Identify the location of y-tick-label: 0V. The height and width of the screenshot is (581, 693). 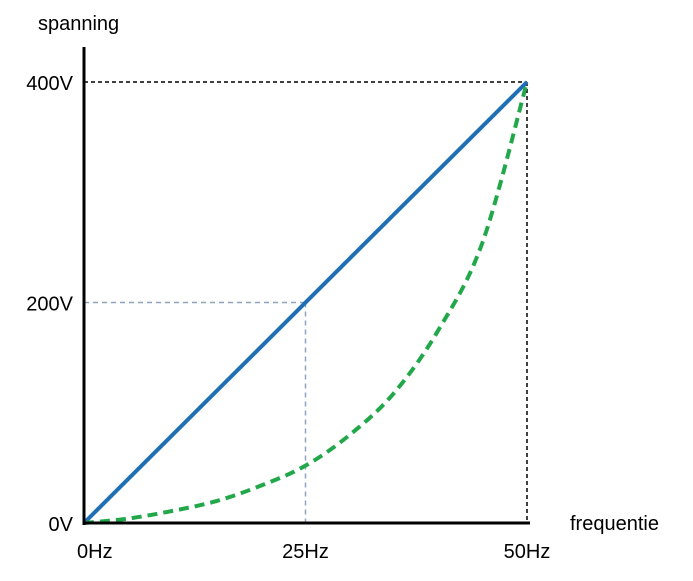
(61, 525).